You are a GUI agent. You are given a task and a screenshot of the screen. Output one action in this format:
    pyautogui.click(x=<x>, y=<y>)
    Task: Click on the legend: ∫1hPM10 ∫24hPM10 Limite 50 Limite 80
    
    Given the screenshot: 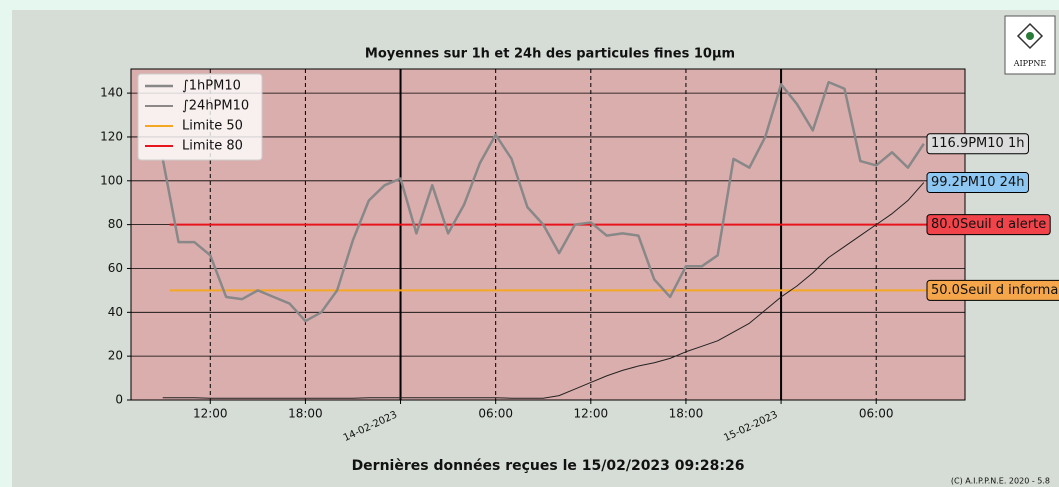 What is the action you would take?
    pyautogui.click(x=200, y=117)
    